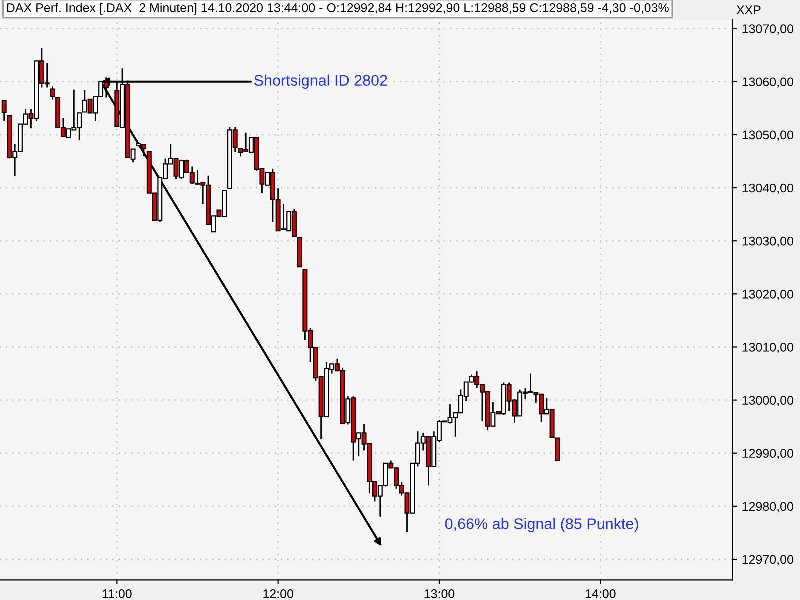 This screenshot has width=800, height=600. I want to click on y-tick-label: 13040,00, so click(768, 189).